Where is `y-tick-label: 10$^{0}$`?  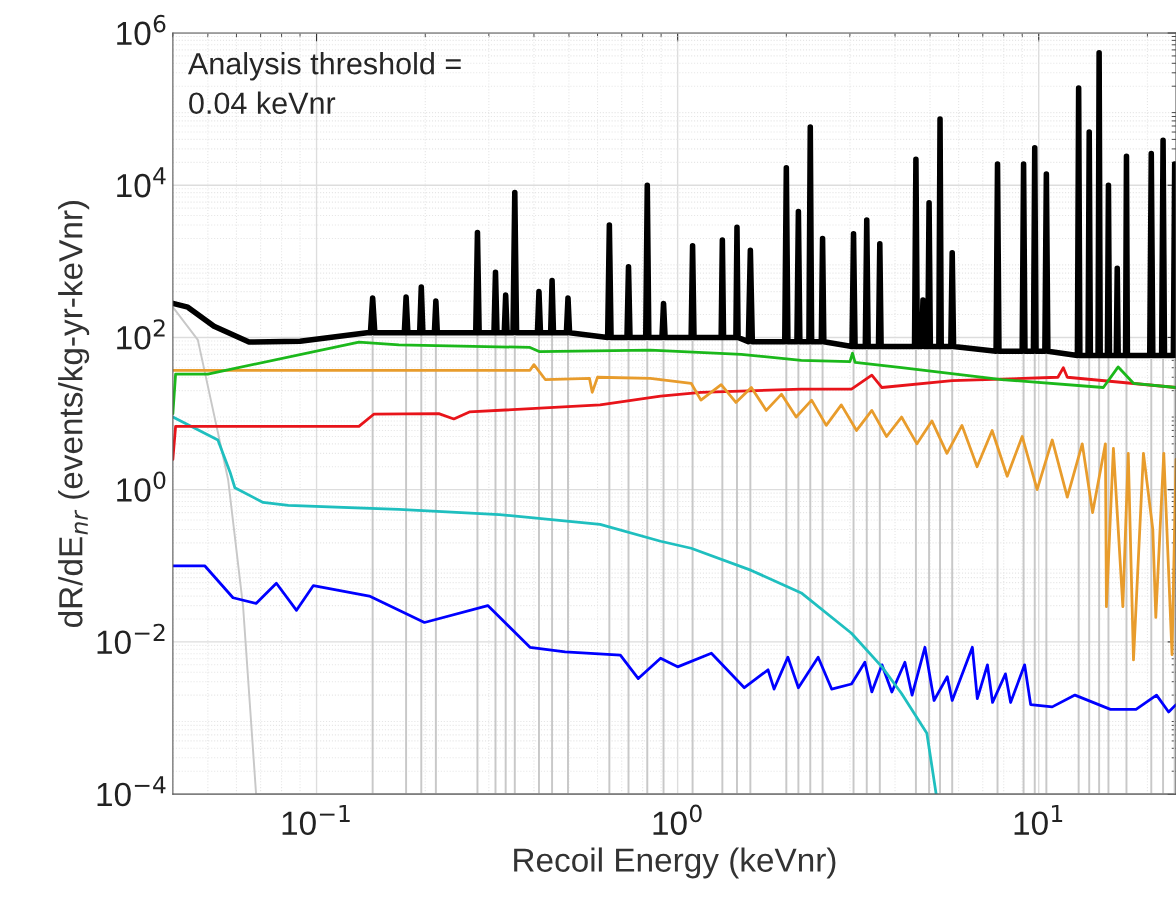
y-tick-label: 10$^{0}$ is located at coordinates (141, 486).